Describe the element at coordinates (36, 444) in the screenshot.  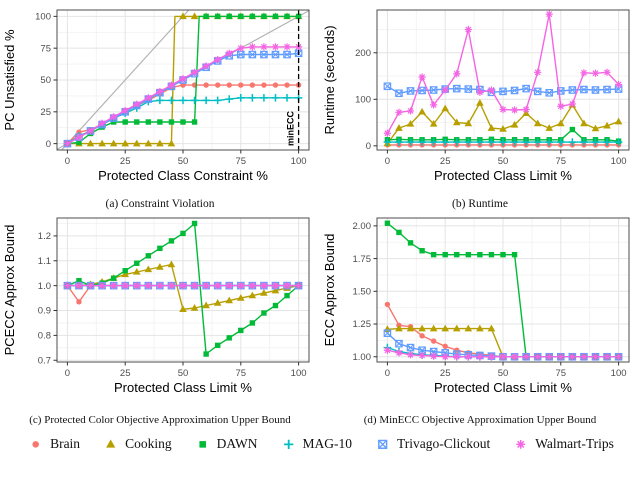
I see `brain-circle-icon` at that location.